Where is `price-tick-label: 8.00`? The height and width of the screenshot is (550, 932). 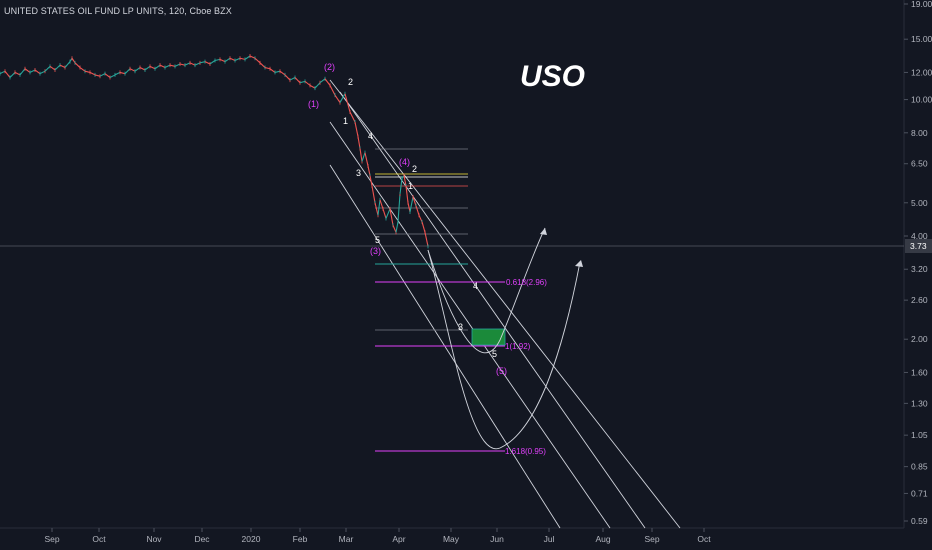
price-tick-label: 8.00 is located at coordinates (919, 133).